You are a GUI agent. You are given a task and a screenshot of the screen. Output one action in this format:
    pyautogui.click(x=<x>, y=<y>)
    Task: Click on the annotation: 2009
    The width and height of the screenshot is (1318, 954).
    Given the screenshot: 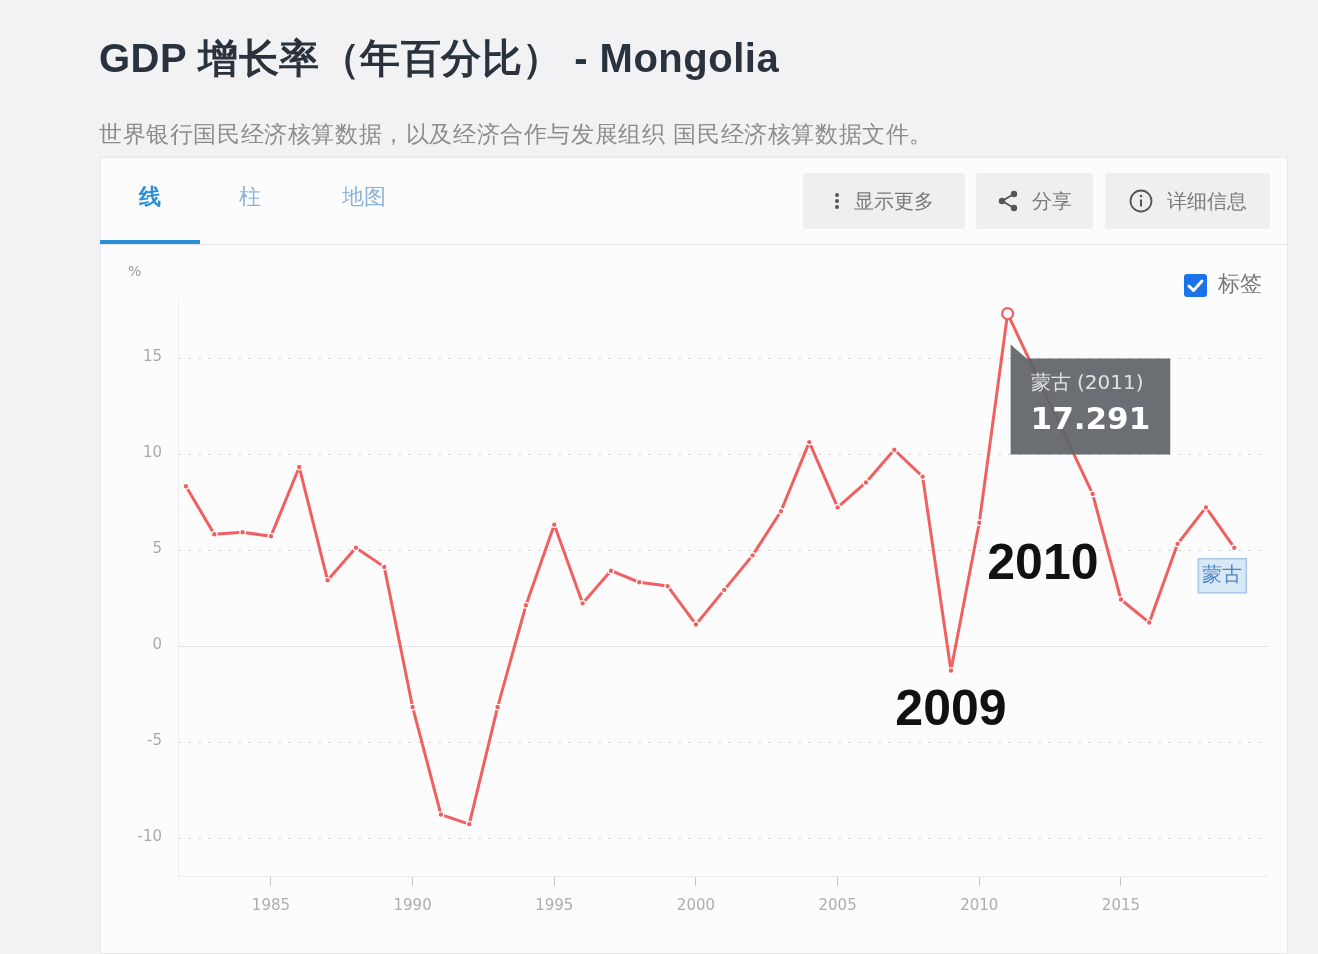 What is the action you would take?
    pyautogui.click(x=951, y=708)
    